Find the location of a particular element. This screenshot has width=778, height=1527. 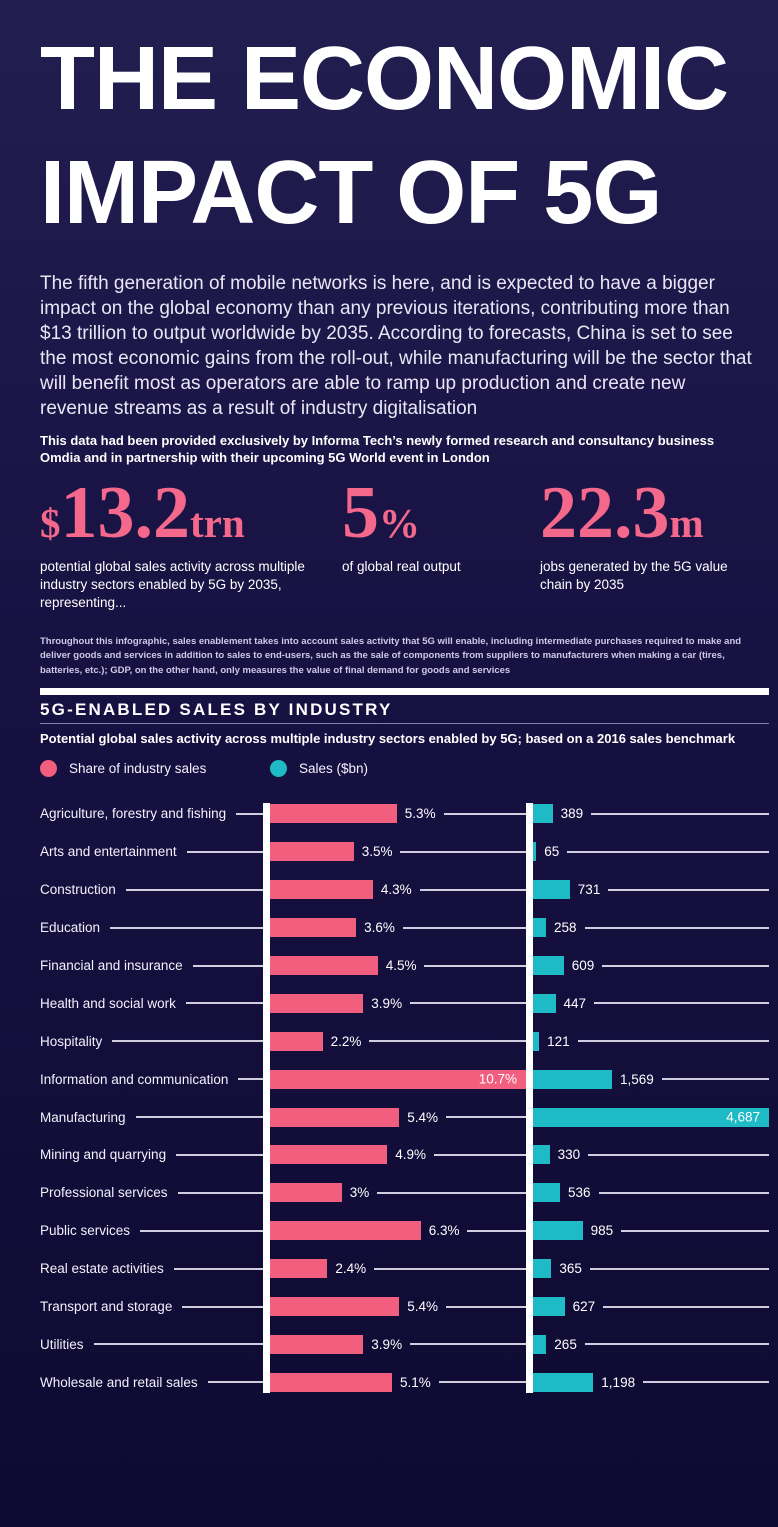

sales-bar: 4,687 is located at coordinates (651, 1117).